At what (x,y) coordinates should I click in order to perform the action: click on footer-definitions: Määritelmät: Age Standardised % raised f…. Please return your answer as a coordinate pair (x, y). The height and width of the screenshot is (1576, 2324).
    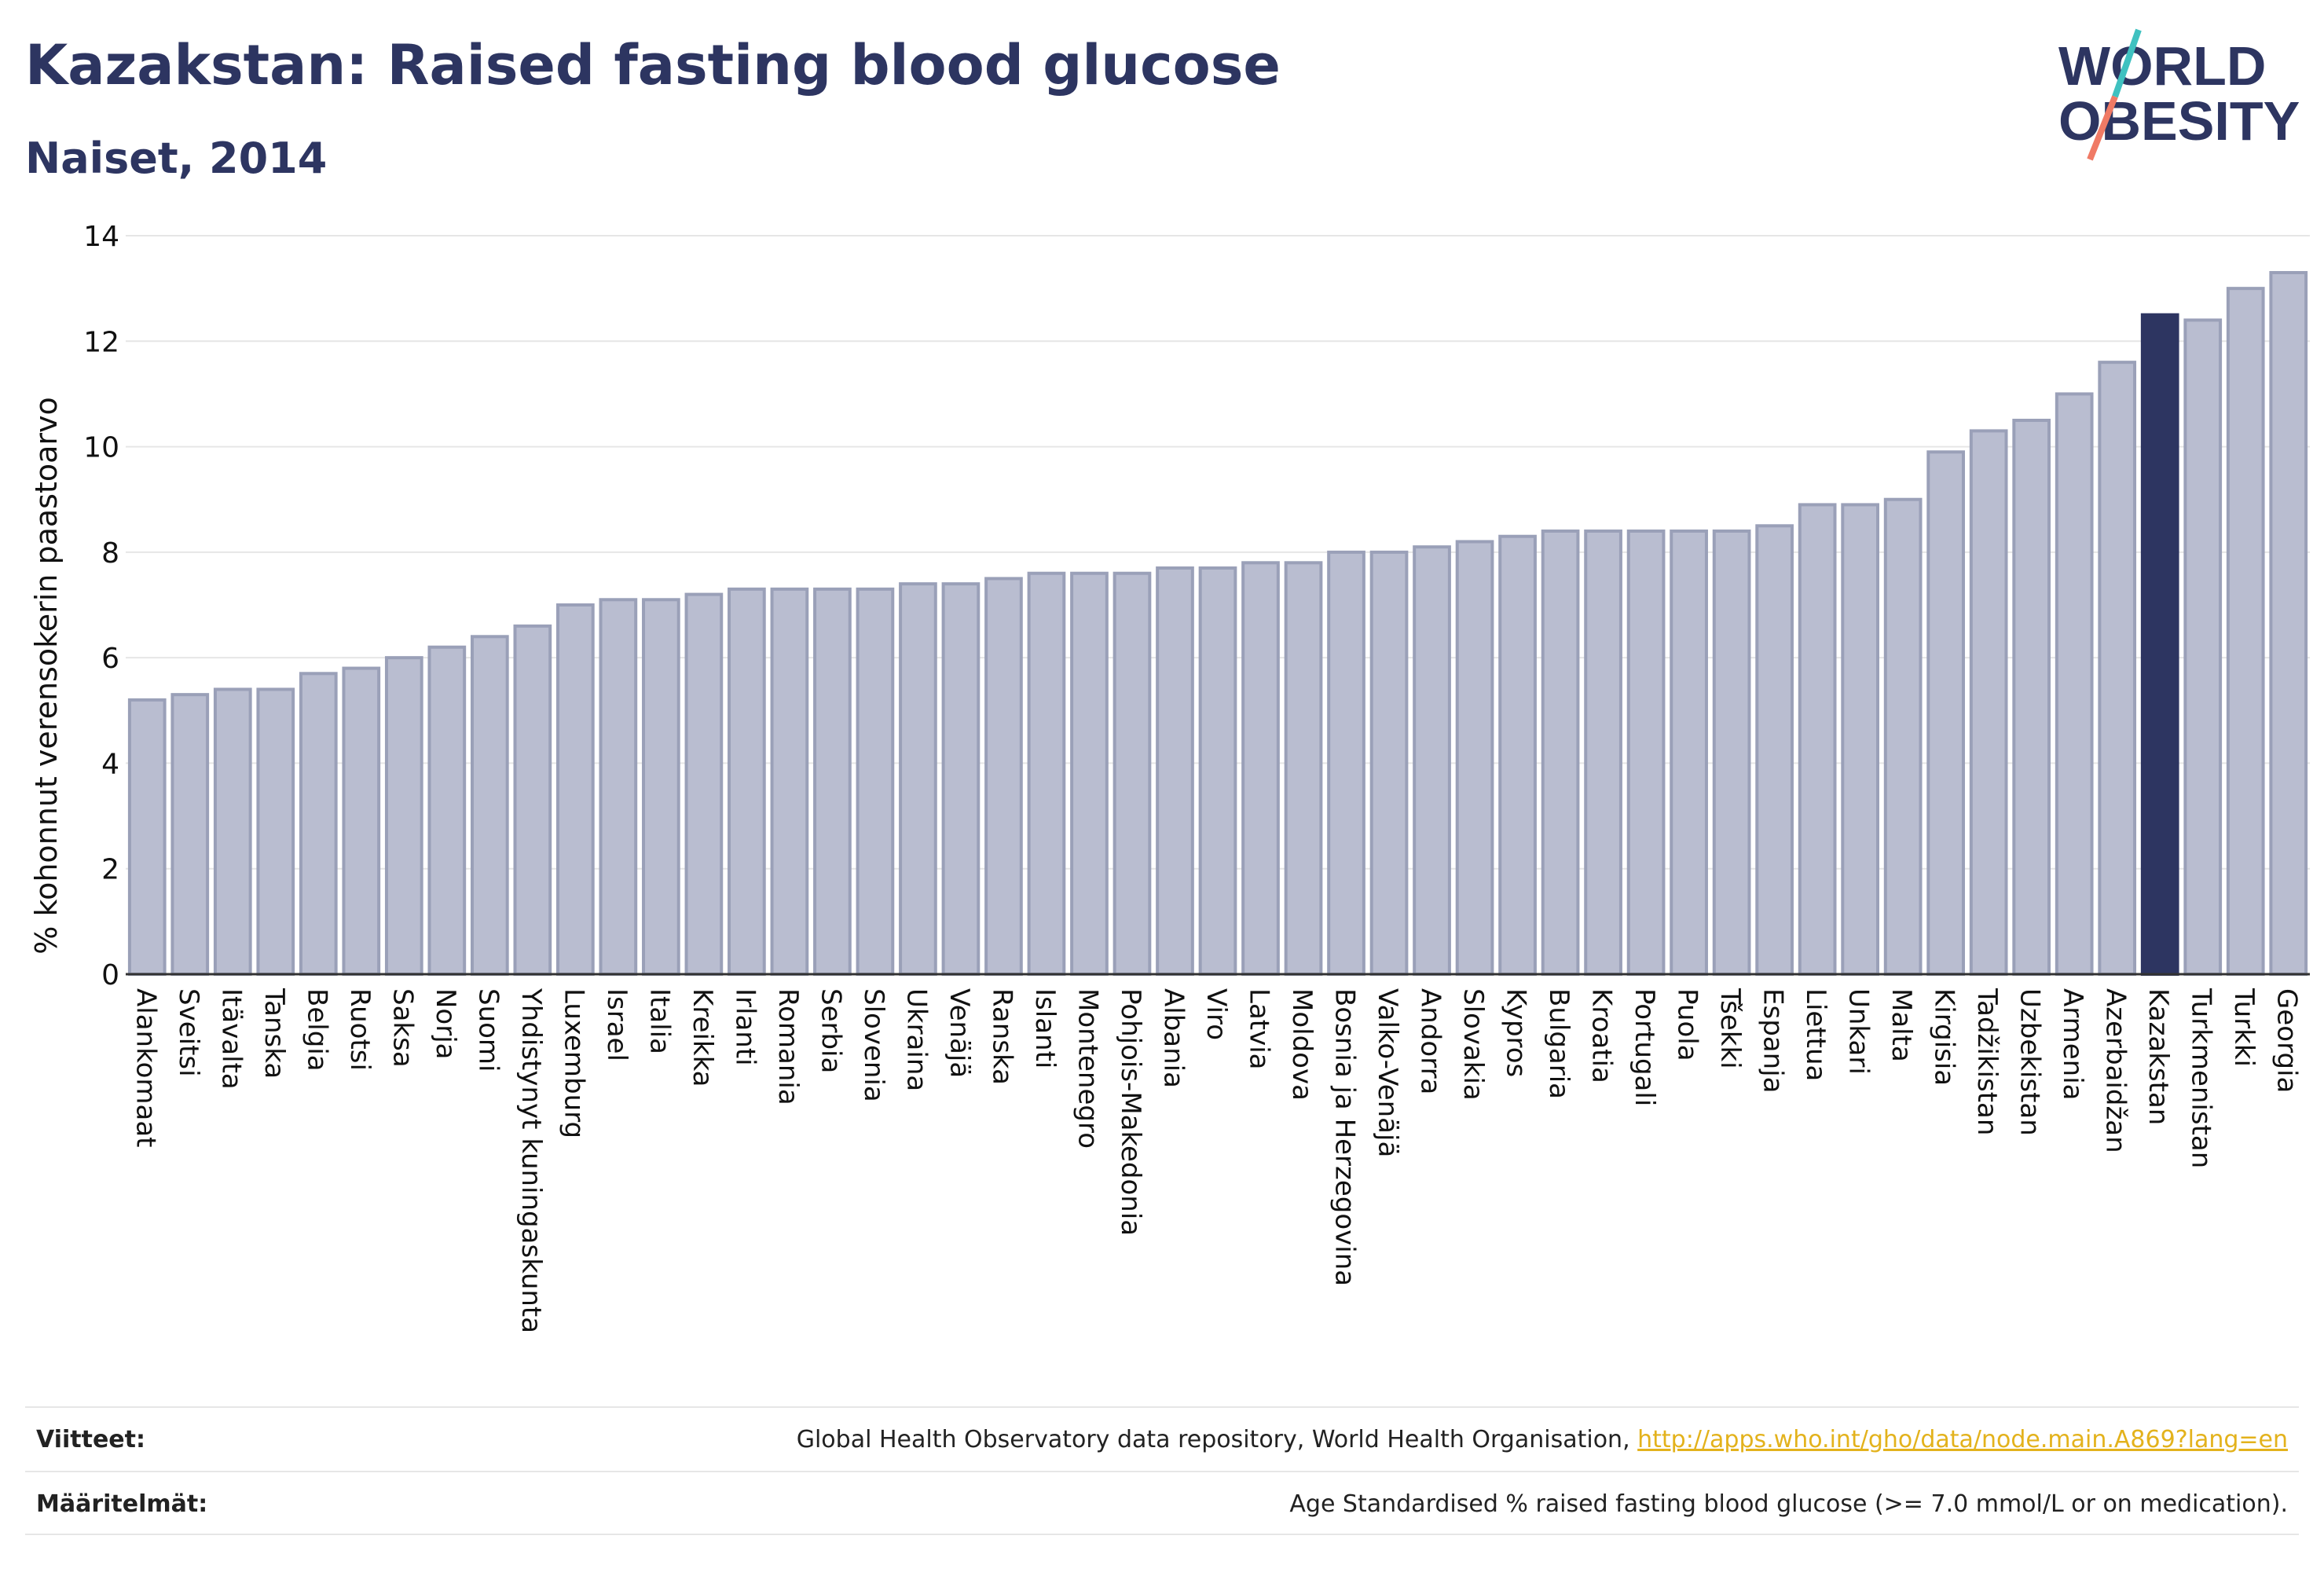
    Looking at the image, I should click on (1162, 1503).